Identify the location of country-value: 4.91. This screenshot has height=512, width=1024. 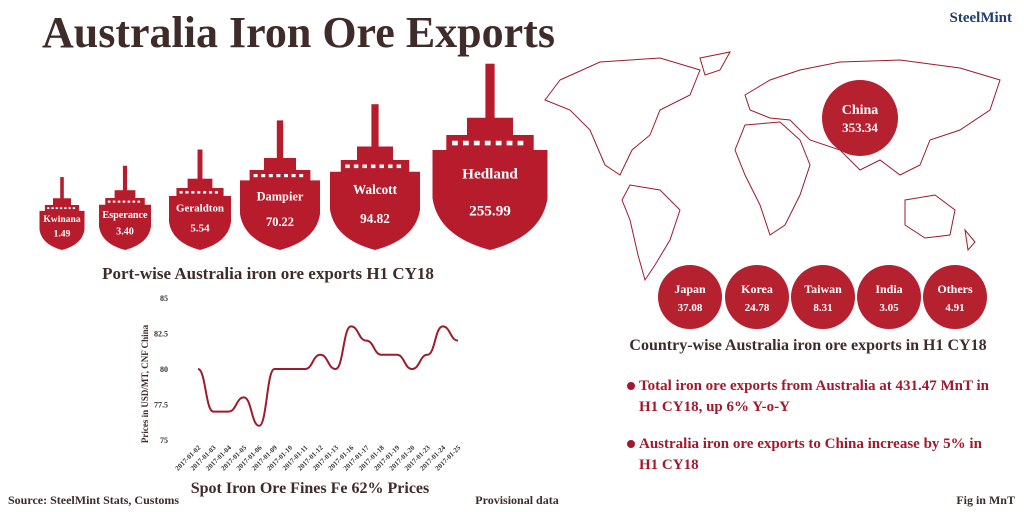
(954, 308).